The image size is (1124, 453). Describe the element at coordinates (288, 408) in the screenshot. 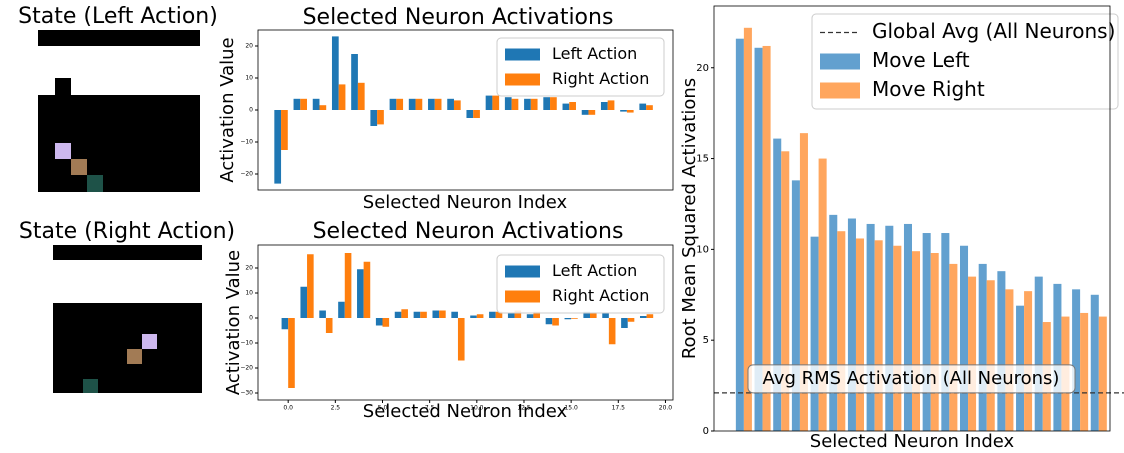

I see `x-tick-label: 0.0` at that location.